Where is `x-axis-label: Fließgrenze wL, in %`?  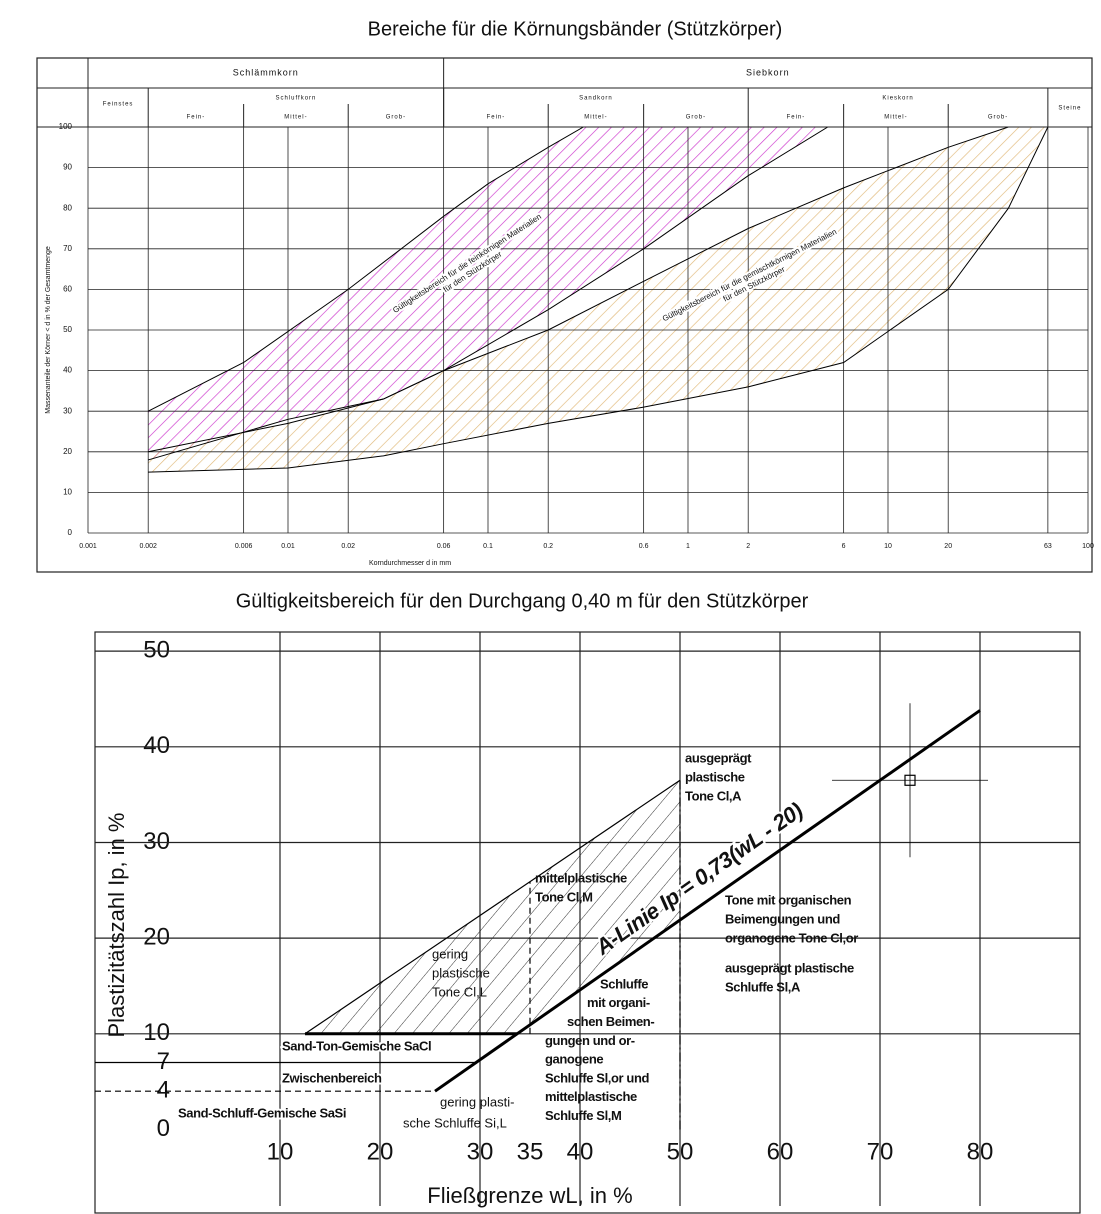
x-axis-label: Fließgrenze wL, in % is located at coordinates (529, 1195).